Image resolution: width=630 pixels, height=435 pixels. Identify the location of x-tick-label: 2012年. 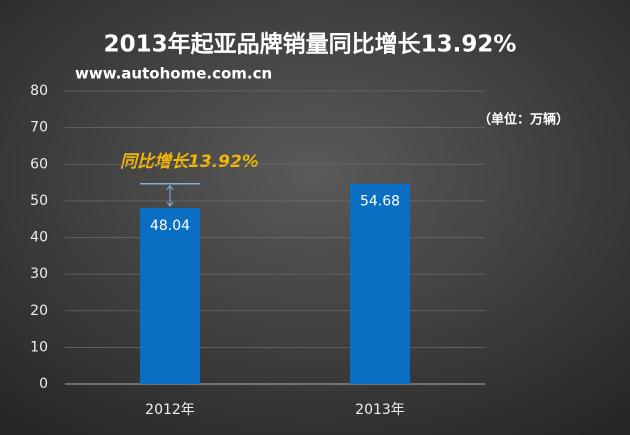
(170, 410).